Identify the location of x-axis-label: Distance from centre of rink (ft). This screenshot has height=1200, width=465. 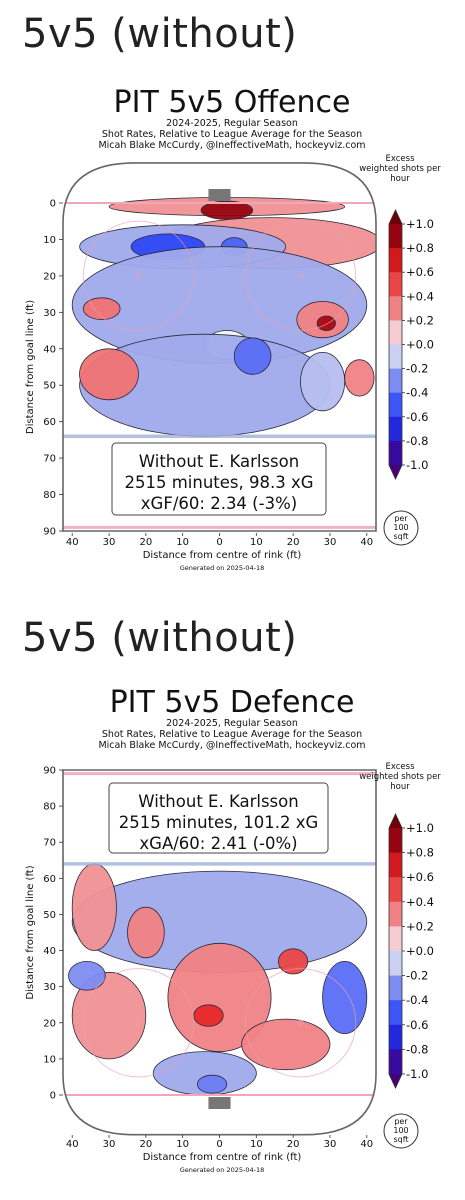
(222, 1157).